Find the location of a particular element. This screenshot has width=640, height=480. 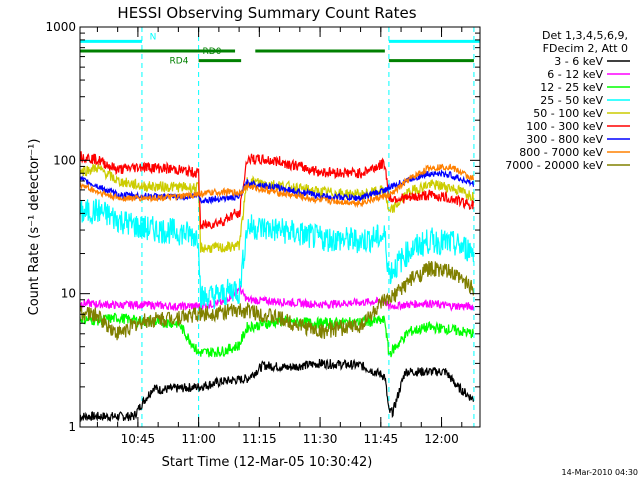

x-tick-label: 11:30 is located at coordinates (320, 439).